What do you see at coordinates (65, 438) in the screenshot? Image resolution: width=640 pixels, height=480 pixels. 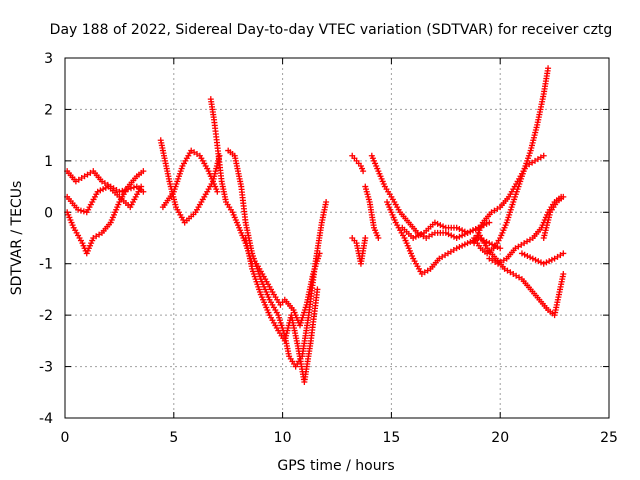 I see `x-tick-label: 0` at bounding box center [65, 438].